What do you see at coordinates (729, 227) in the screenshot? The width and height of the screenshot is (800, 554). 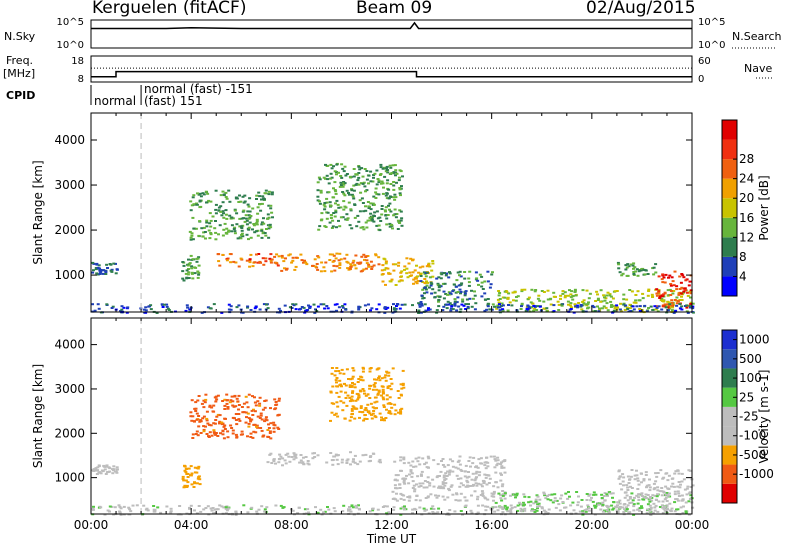 I see `power-colorbar-segment` at bounding box center [729, 227].